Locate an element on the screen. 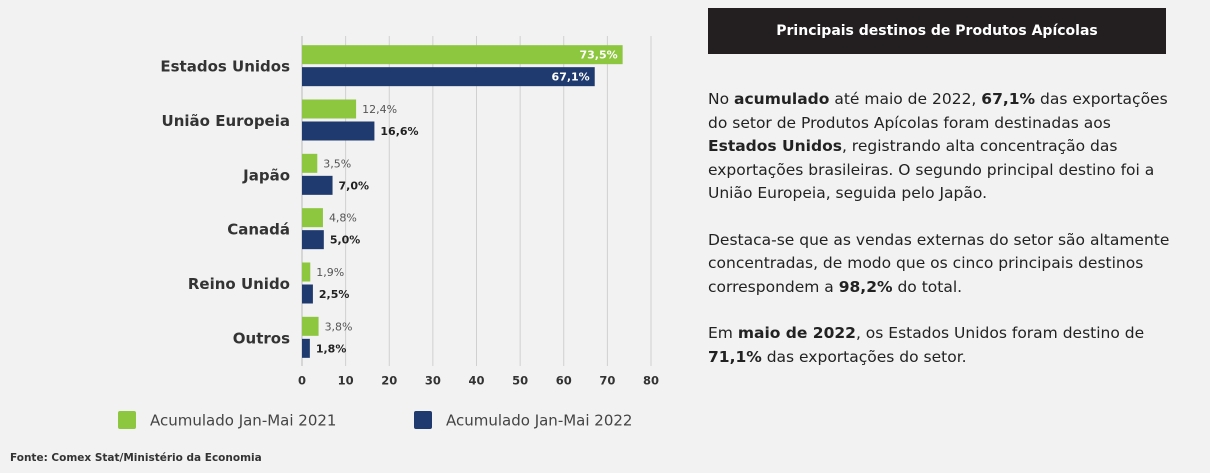 The height and width of the screenshot is (473, 1210). value-label: 1,8% is located at coordinates (331, 348).